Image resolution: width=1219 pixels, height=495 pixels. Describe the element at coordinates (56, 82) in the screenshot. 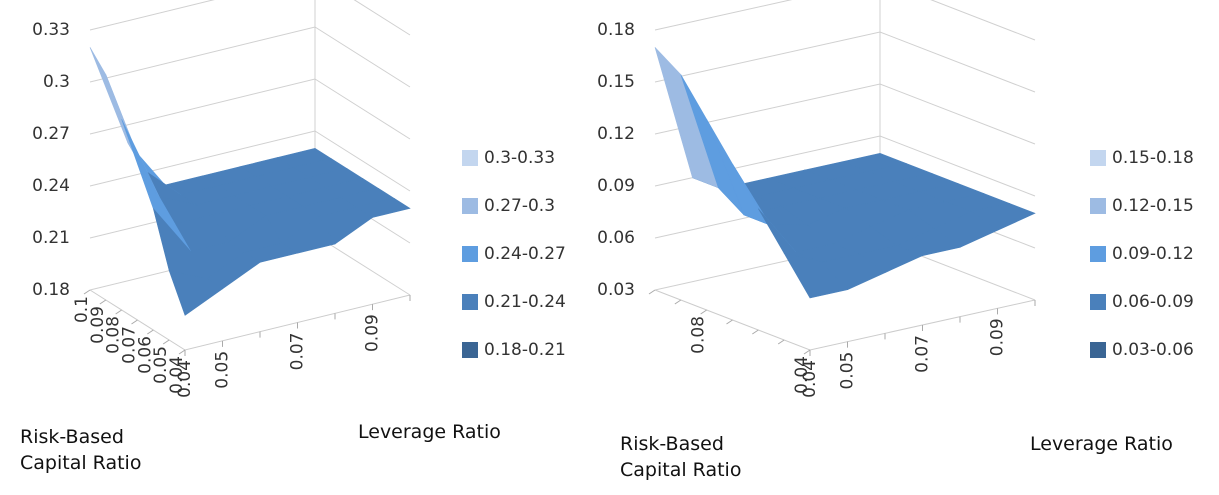

I see `z-tick-label: 0.3` at that location.